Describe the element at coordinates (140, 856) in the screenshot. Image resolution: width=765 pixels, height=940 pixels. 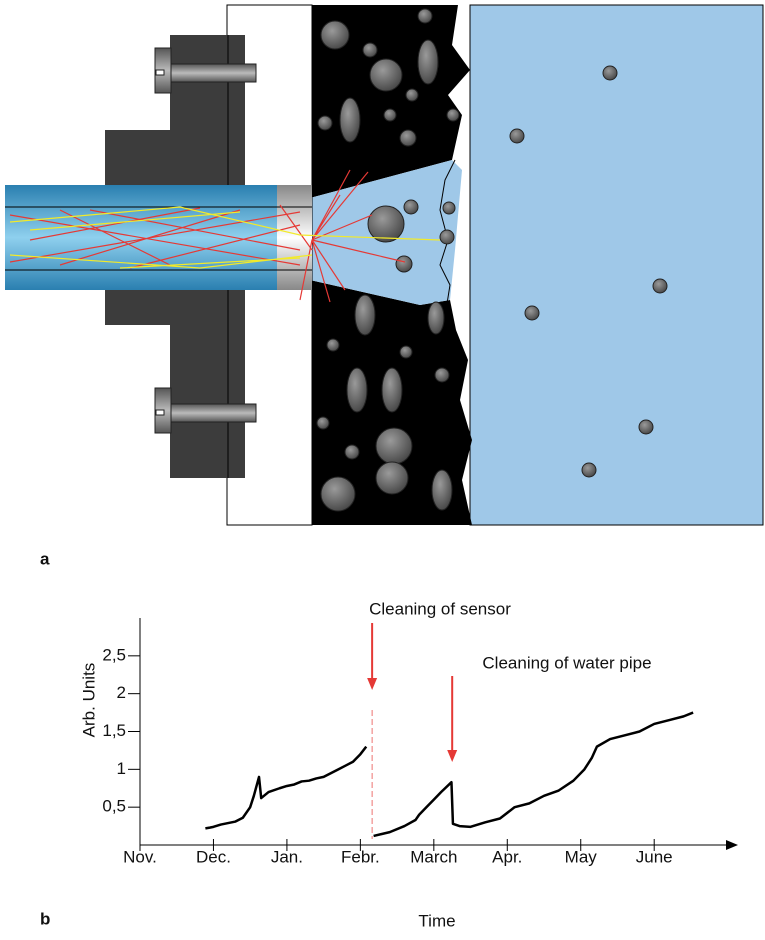
I see `x-tick-label: Nov.` at that location.